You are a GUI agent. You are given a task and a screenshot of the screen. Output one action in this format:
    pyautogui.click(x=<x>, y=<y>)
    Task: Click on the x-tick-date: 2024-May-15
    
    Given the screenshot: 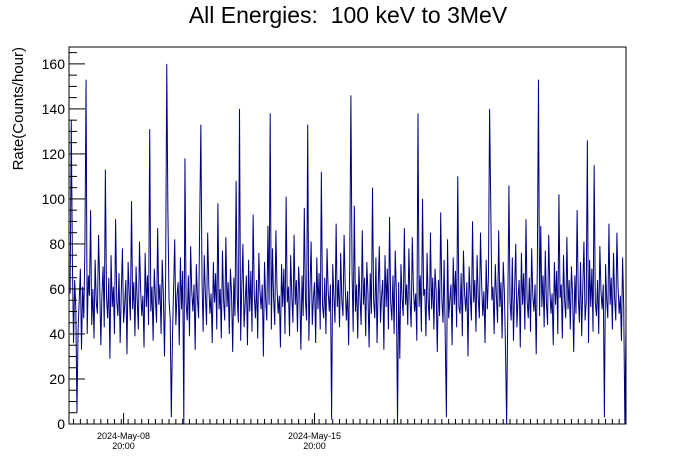 What is the action you would take?
    pyautogui.click(x=314, y=436)
    